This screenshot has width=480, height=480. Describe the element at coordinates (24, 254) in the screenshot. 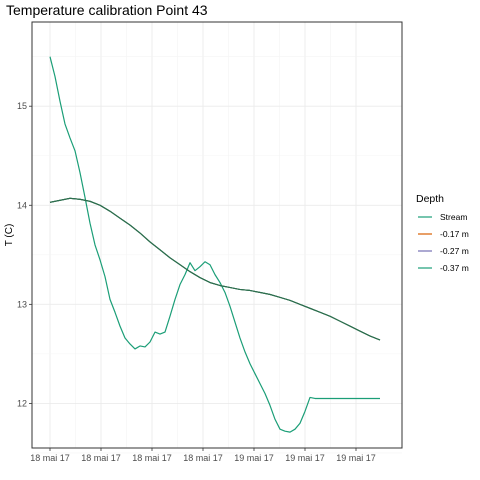

I see `y-axis: 12 13 14 15` at that location.